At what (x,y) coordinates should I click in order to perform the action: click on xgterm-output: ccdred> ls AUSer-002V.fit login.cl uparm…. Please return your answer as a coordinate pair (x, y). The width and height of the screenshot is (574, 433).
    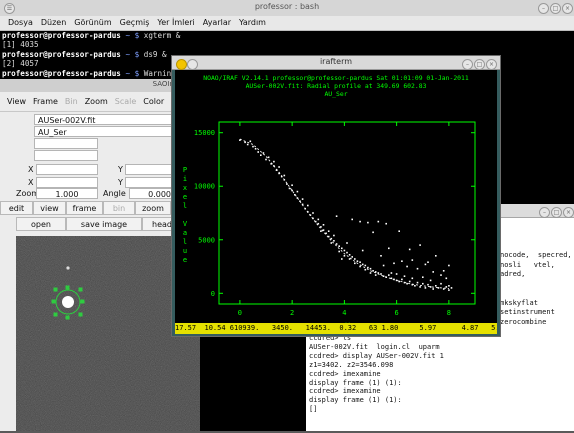
    Looking at the image, I should click on (440, 382).